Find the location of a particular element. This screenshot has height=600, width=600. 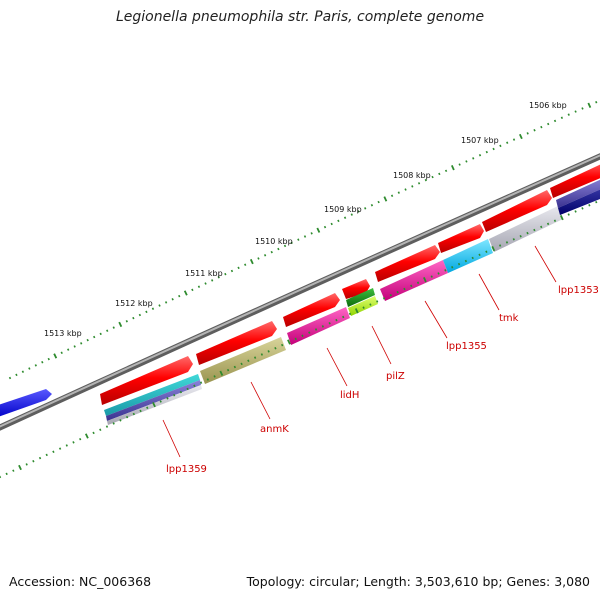

blue-feature is located at coordinates (26, 403).